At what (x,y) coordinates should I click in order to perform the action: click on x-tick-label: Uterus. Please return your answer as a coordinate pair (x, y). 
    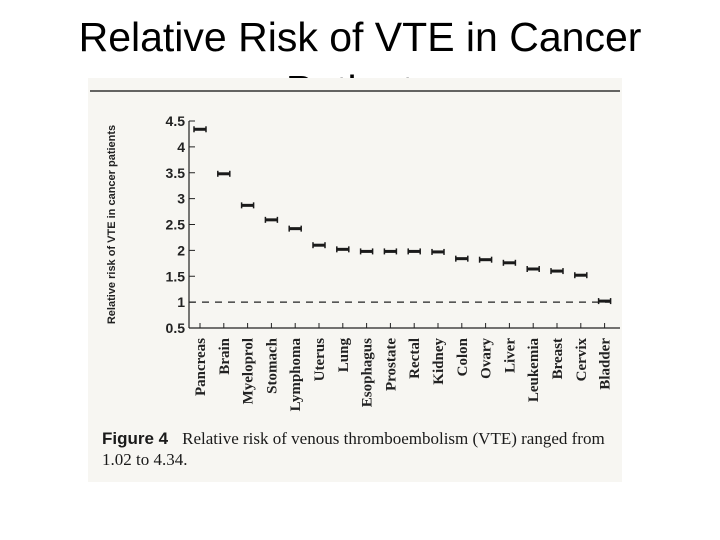
    Looking at the image, I should click on (320, 359).